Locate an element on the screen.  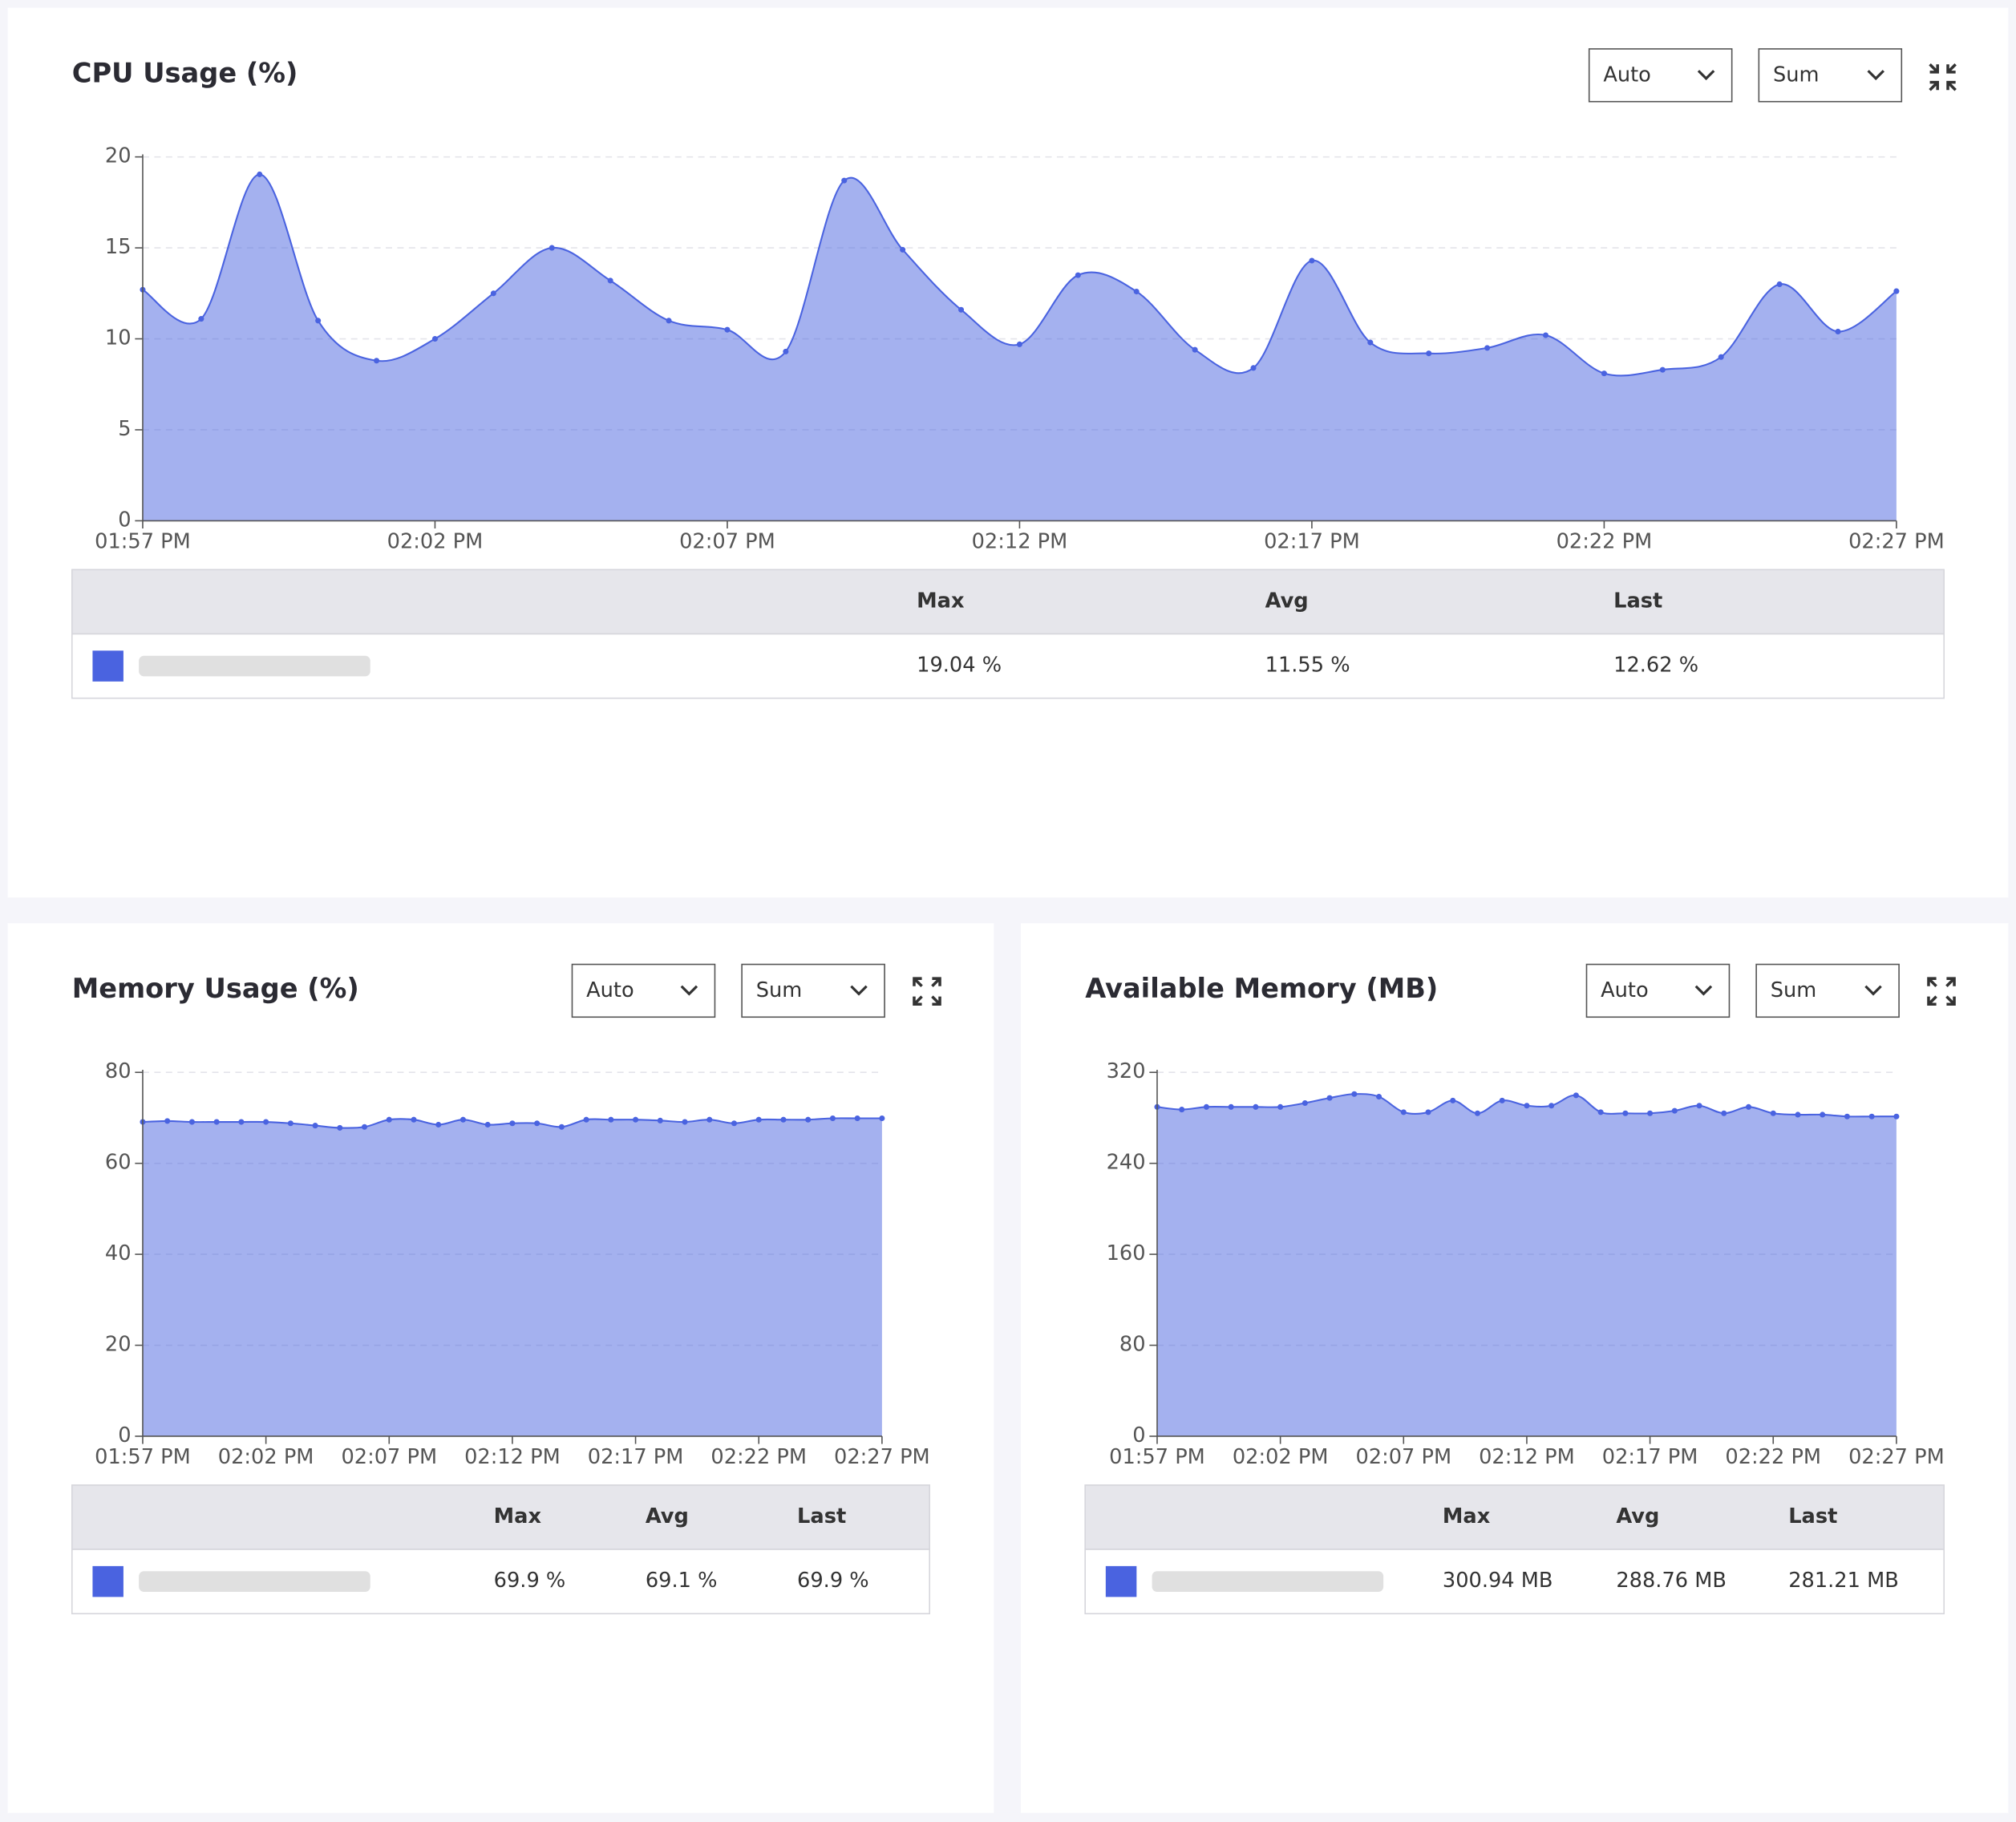
y-tick-label: 10 is located at coordinates (118, 338).